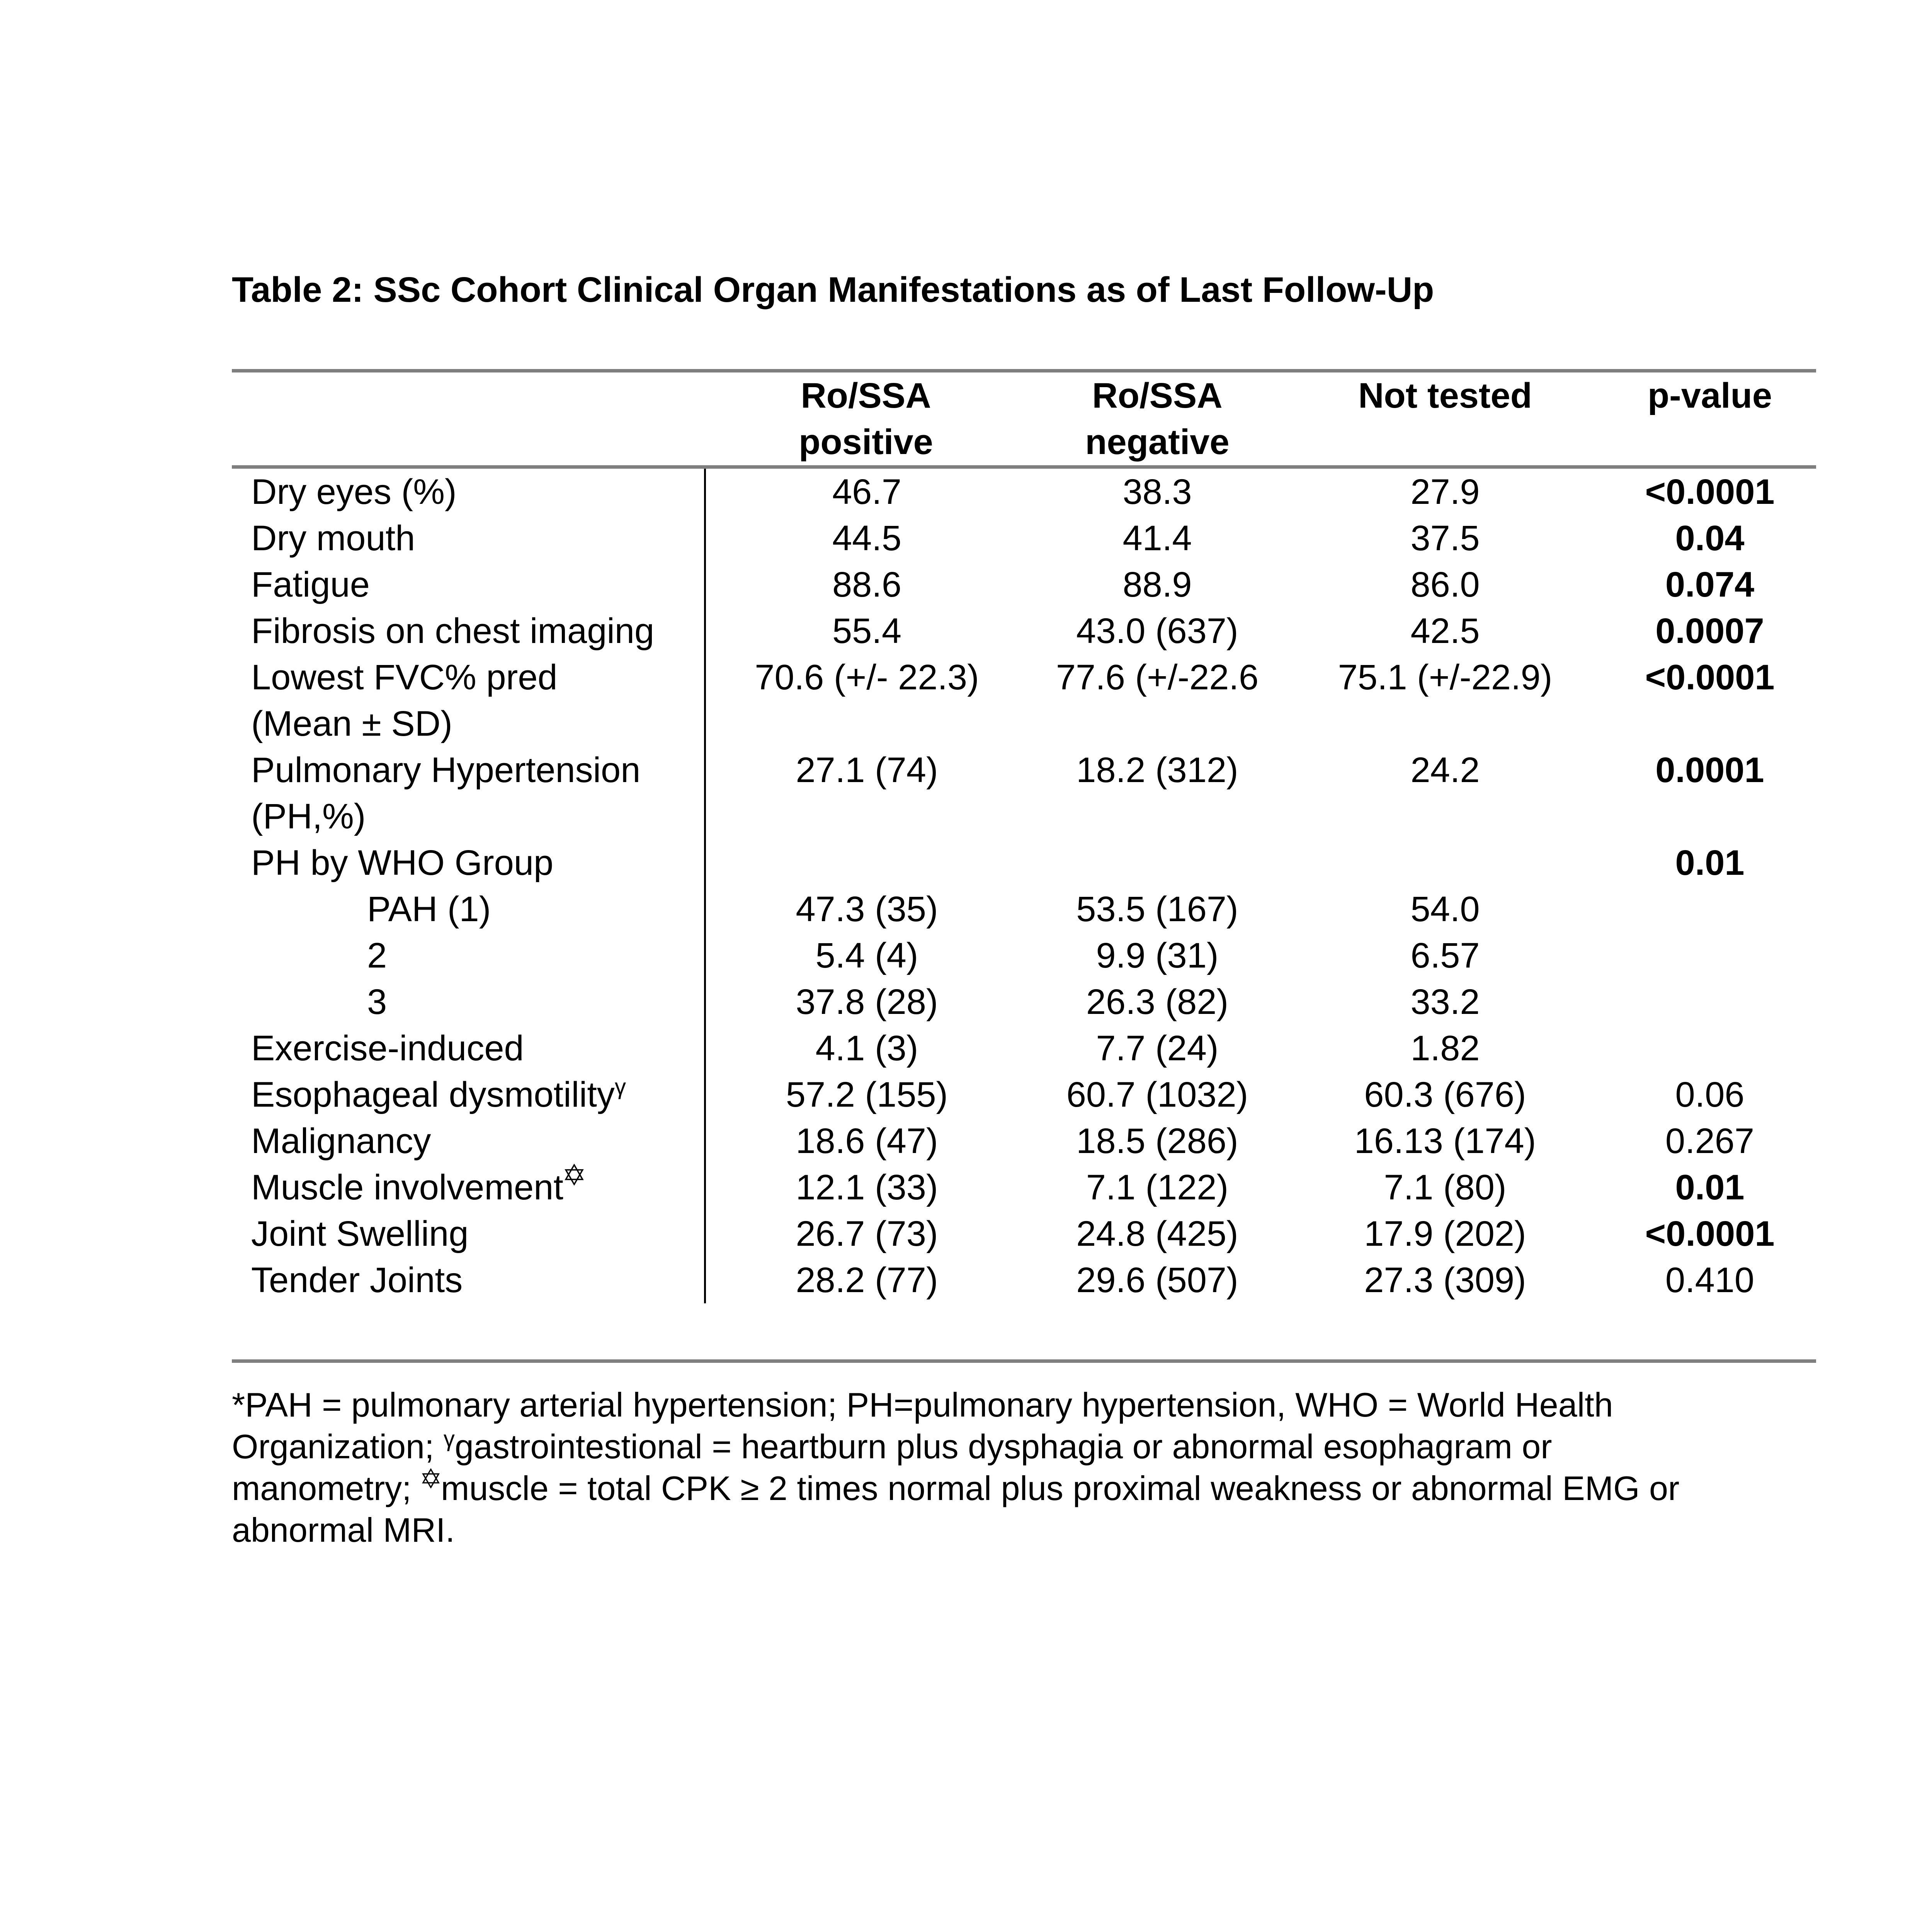 This screenshot has width=1932, height=1932. What do you see at coordinates (1710, 1094) in the screenshot?
I see `cell-p-value: 0.06` at bounding box center [1710, 1094].